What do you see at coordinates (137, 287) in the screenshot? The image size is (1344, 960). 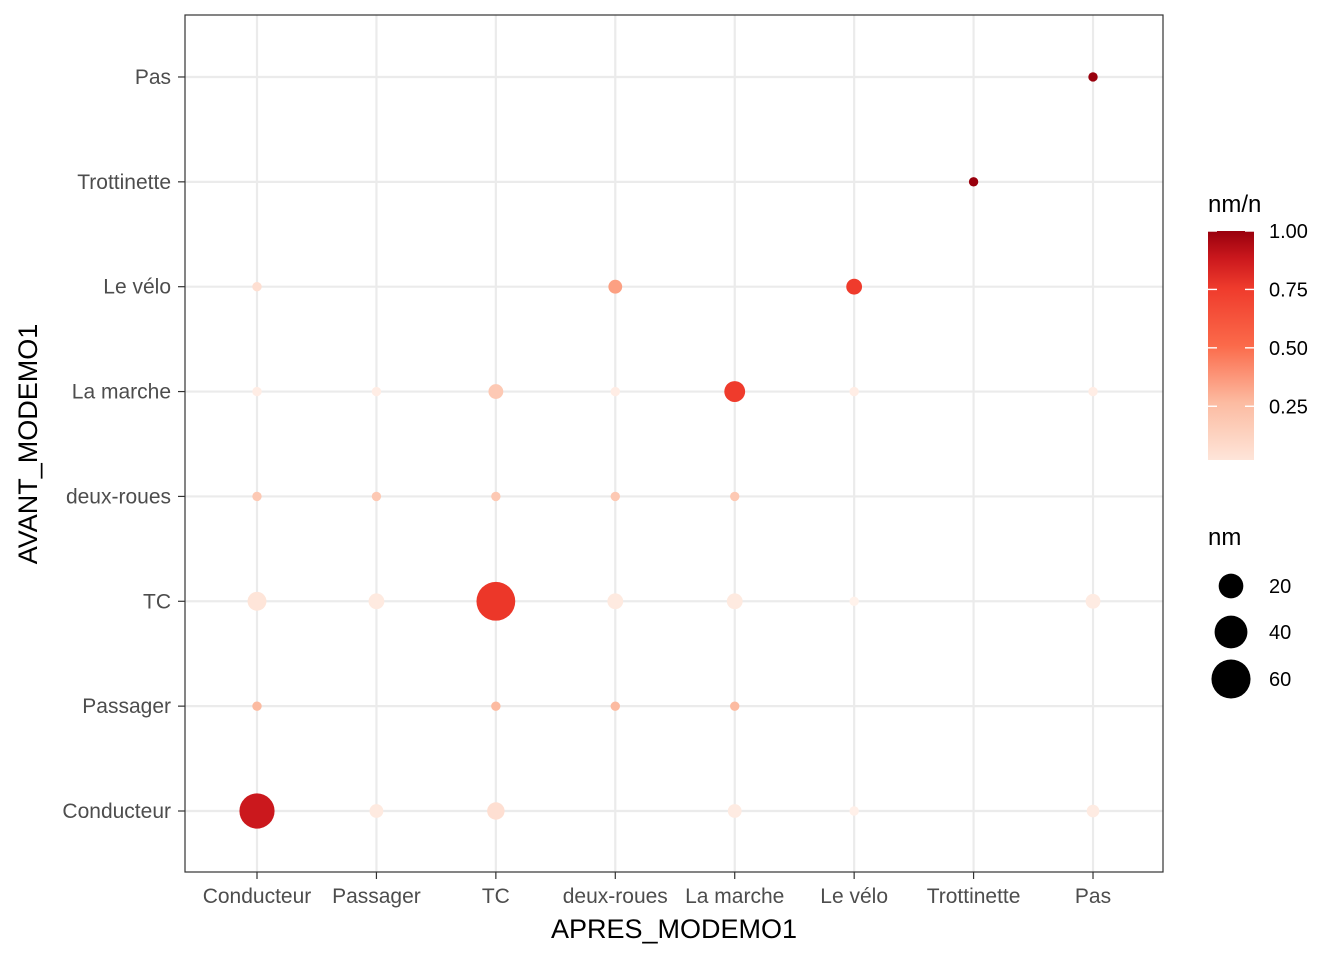 I see `y-tick-label: Le vélo` at bounding box center [137, 287].